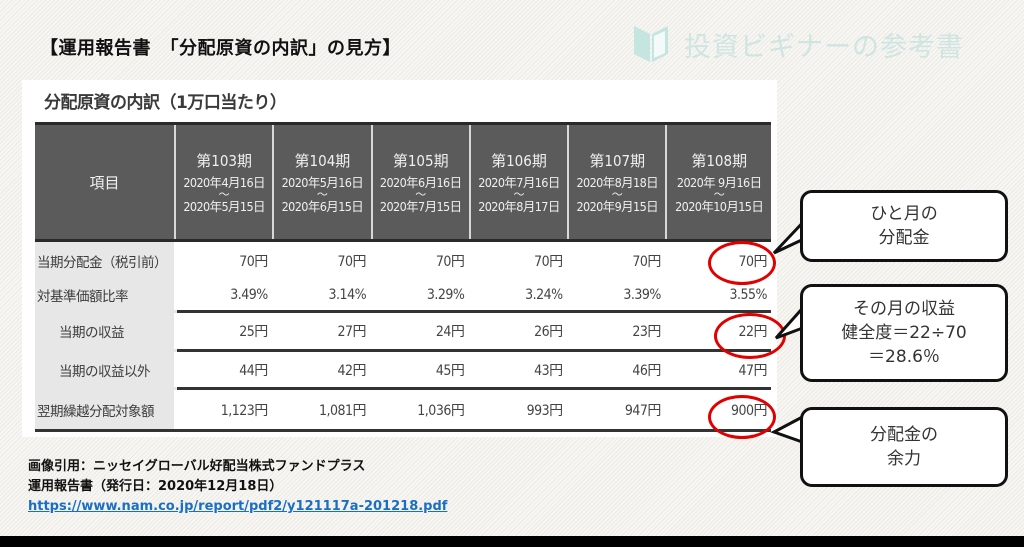 Image resolution: width=1024 pixels, height=547 pixels. Describe the element at coordinates (220, 48) in the screenshot. I see `page-title: 【運用報告書 「分配原資の内訳」の見方】` at that location.